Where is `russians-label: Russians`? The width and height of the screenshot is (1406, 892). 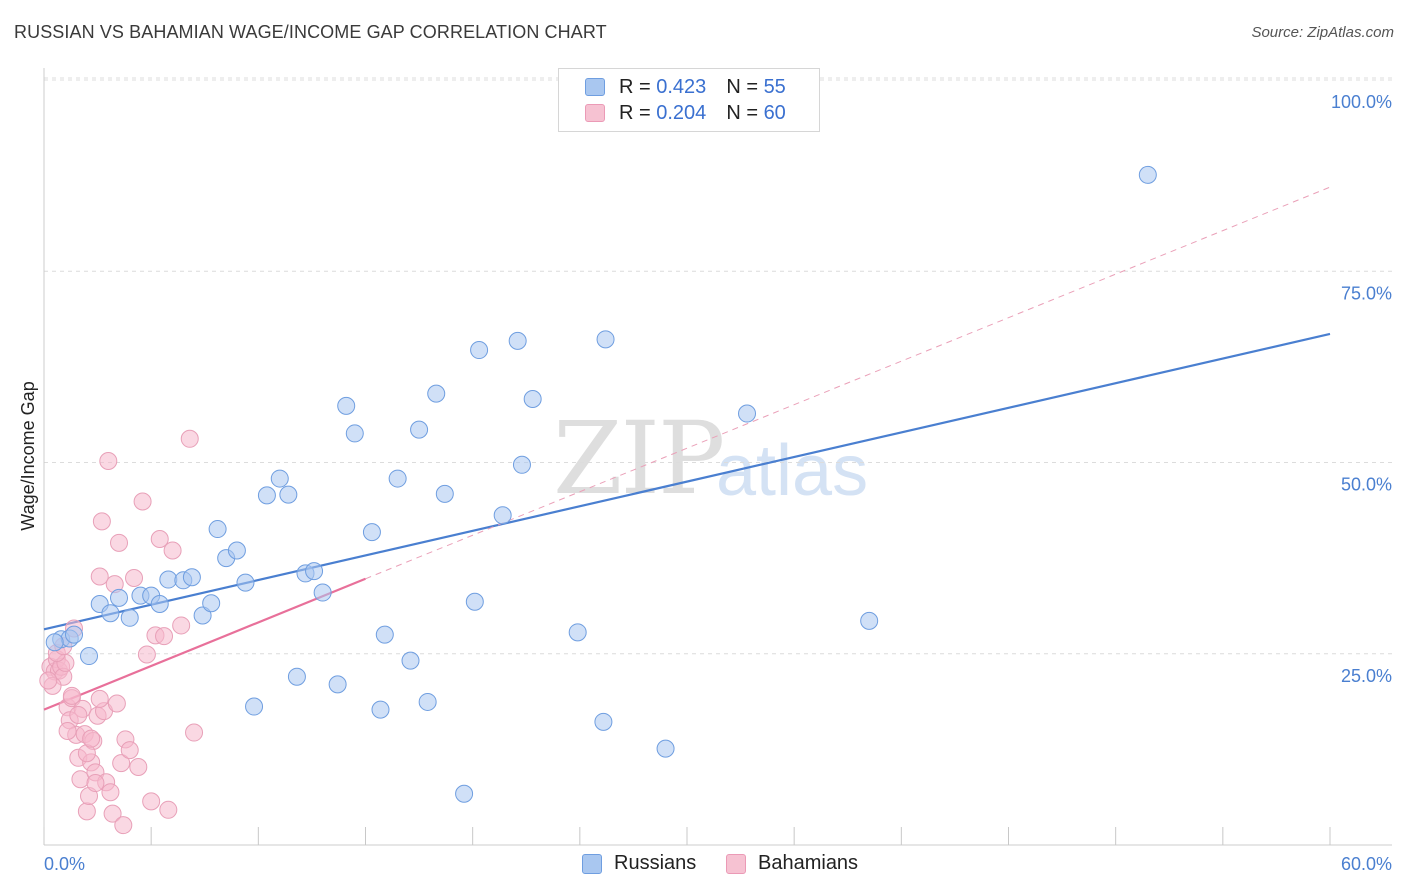 russians-label: Russians is located at coordinates (655, 863).